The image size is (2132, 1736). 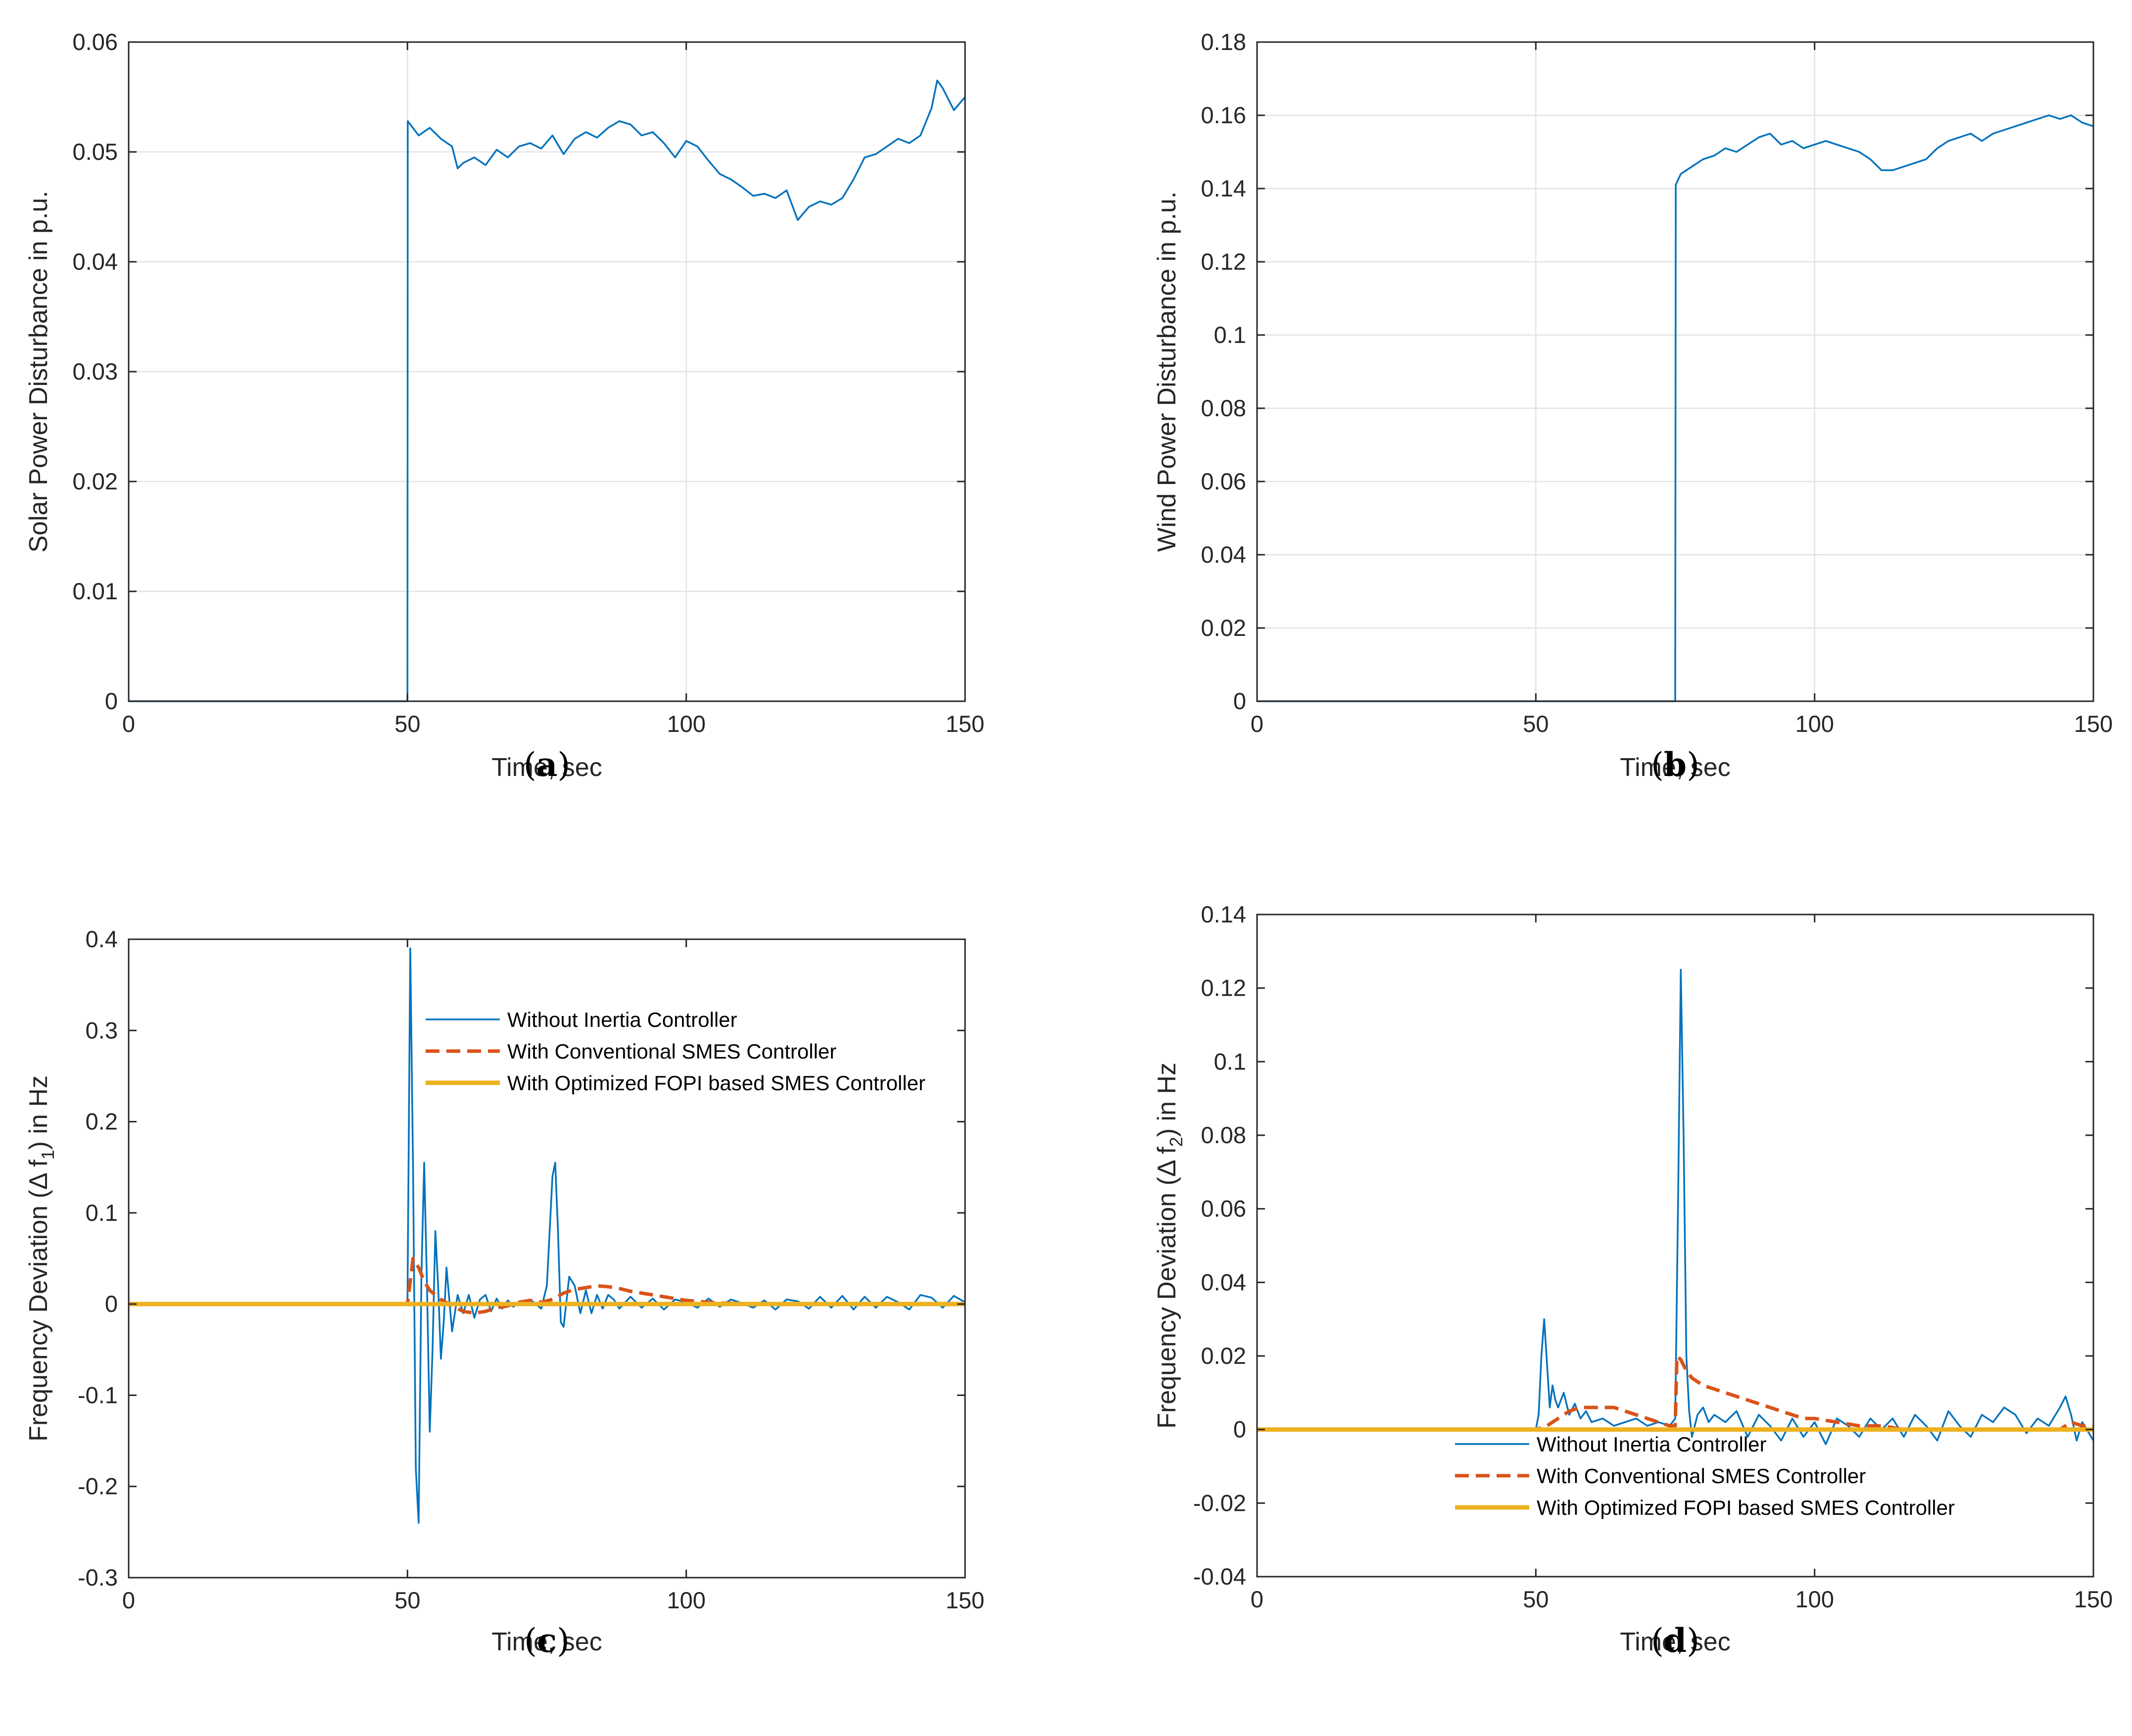 I want to click on y-tick-label: 0.03, so click(x=95, y=371).